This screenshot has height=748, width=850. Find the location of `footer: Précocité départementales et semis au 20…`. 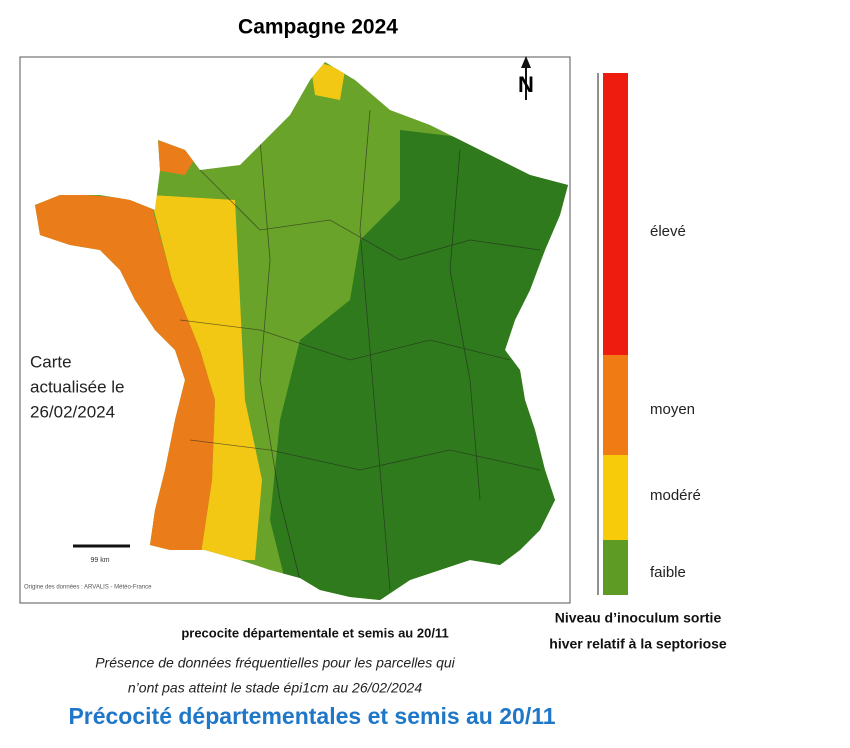

footer: Précocité départementales et semis au 20… is located at coordinates (311, 716).